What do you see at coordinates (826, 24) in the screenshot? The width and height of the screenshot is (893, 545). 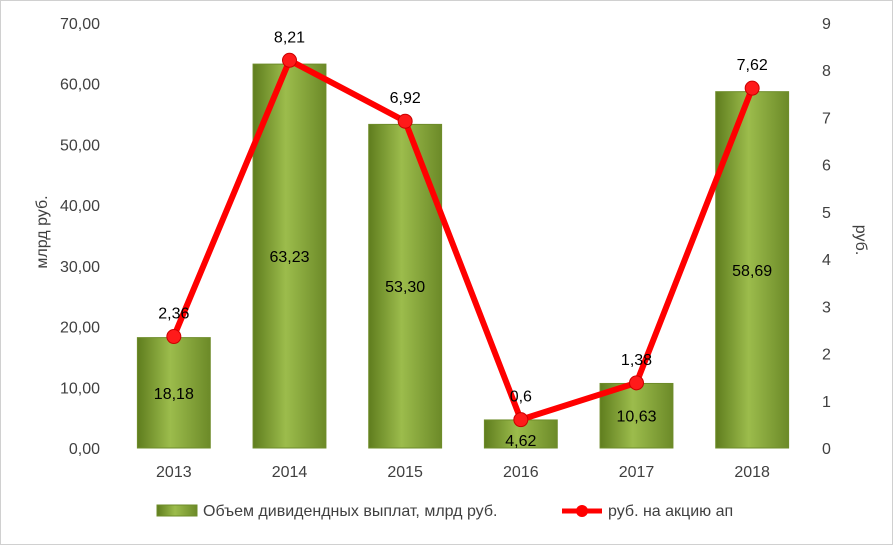 I see `y2-tick-label: 9` at bounding box center [826, 24].